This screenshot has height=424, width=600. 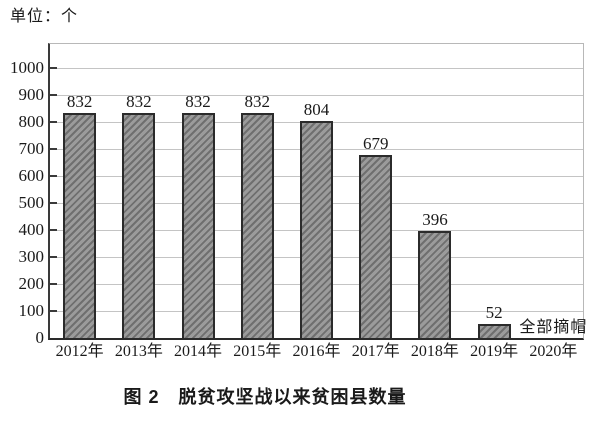 I want to click on x-tick-label: 2019年, so click(x=494, y=351).